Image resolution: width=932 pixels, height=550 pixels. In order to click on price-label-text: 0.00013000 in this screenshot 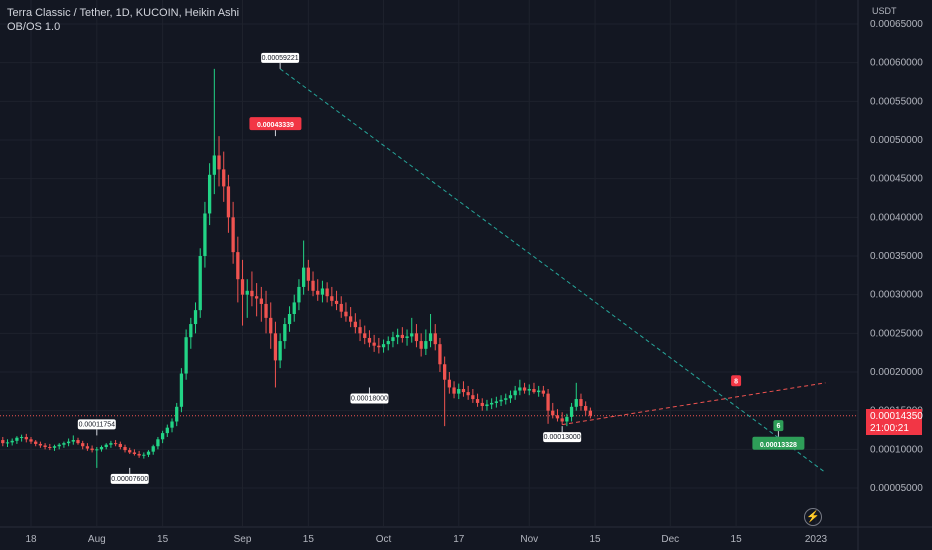, I will do `click(562, 437)`.